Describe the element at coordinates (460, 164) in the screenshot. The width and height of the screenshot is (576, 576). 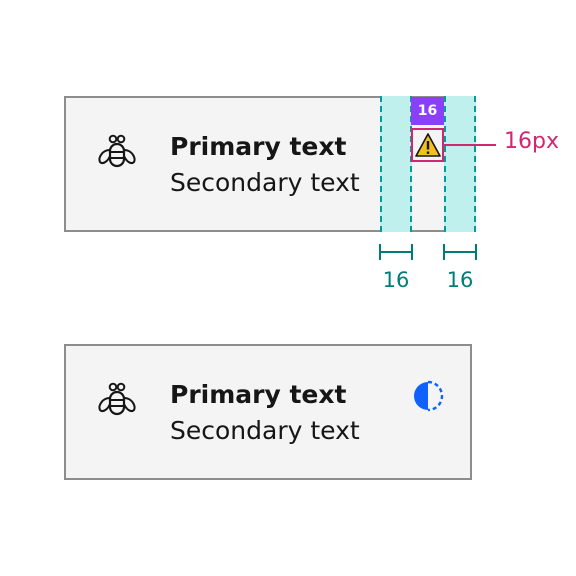
I see `right-spacing-guide` at that location.